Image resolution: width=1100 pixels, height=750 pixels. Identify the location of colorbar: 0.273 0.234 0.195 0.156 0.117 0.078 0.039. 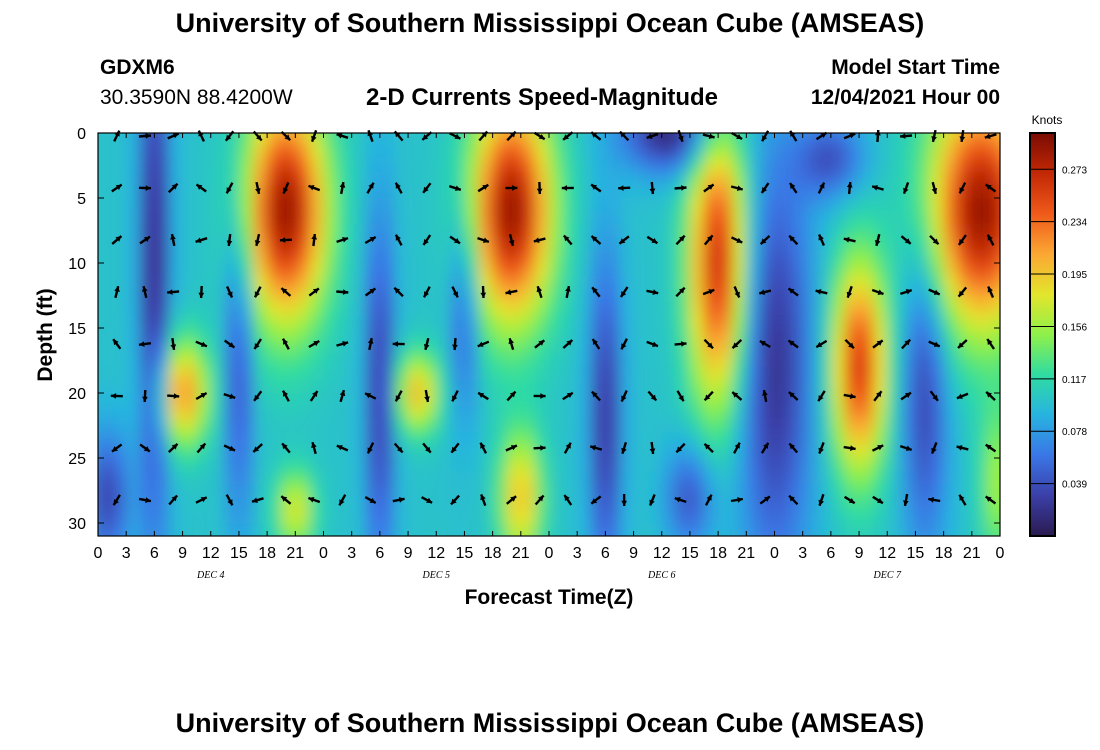
(1058, 334).